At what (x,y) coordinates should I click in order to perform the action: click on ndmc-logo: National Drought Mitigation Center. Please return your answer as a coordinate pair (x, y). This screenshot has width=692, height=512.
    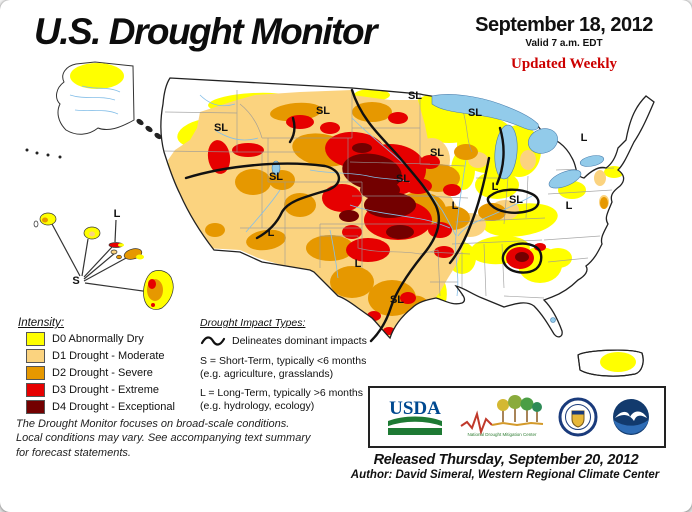
    Looking at the image, I should click on (502, 416).